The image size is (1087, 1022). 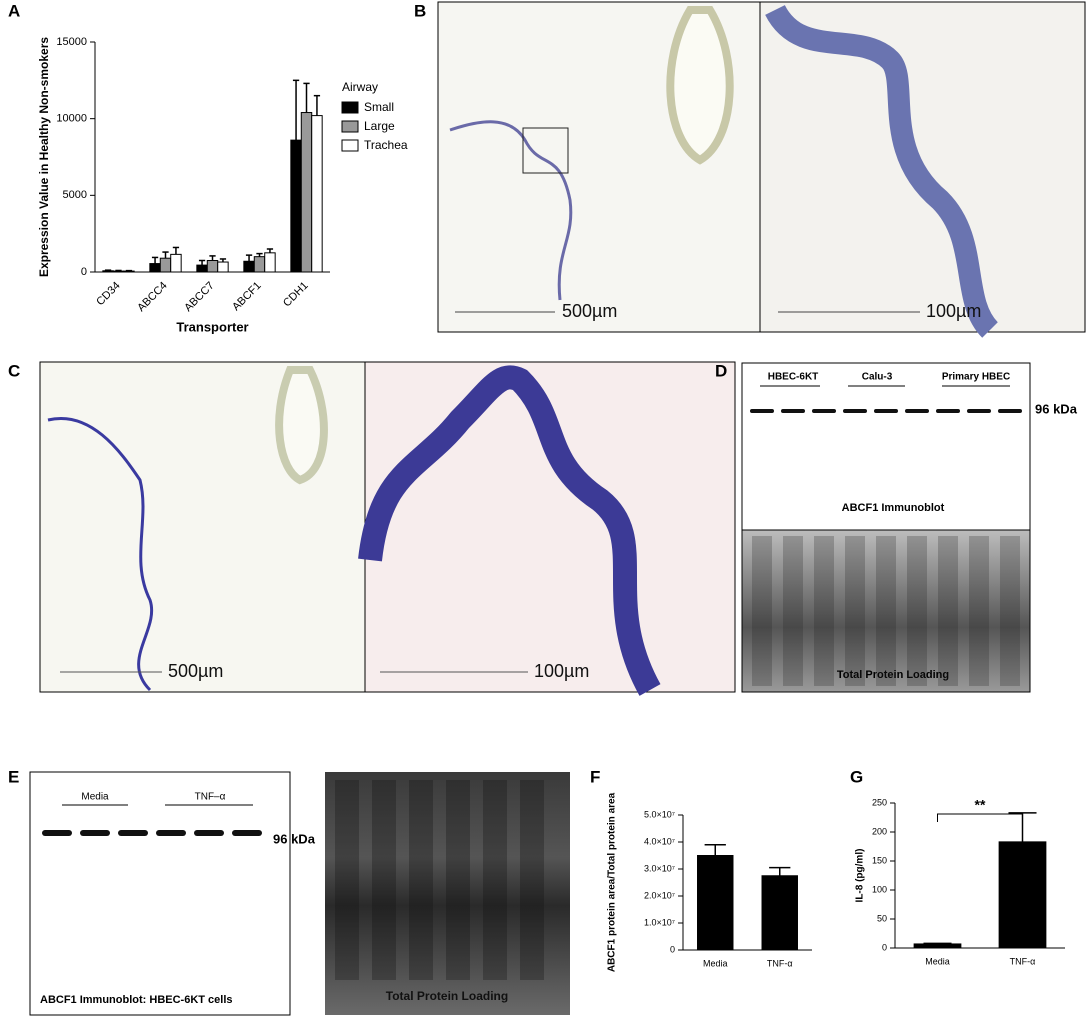 What do you see at coordinates (612, 882) in the screenshot?
I see `y-axis-label: ABCF1 protein area/Total protein area` at bounding box center [612, 882].